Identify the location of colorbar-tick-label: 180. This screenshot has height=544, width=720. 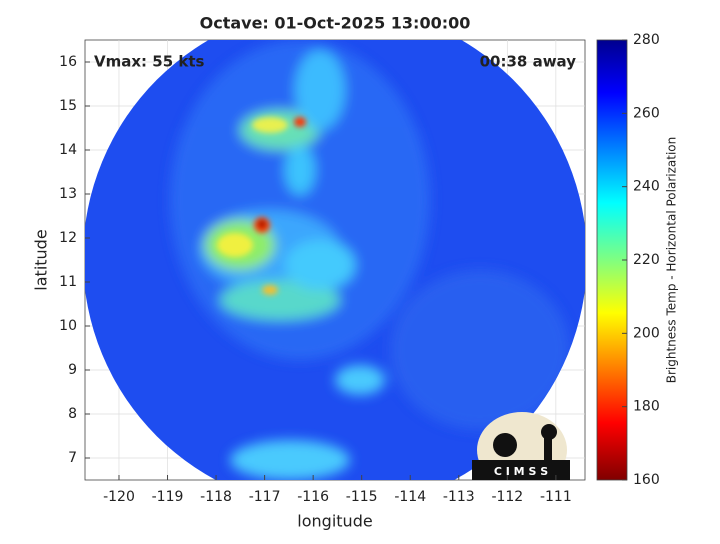
(646, 407).